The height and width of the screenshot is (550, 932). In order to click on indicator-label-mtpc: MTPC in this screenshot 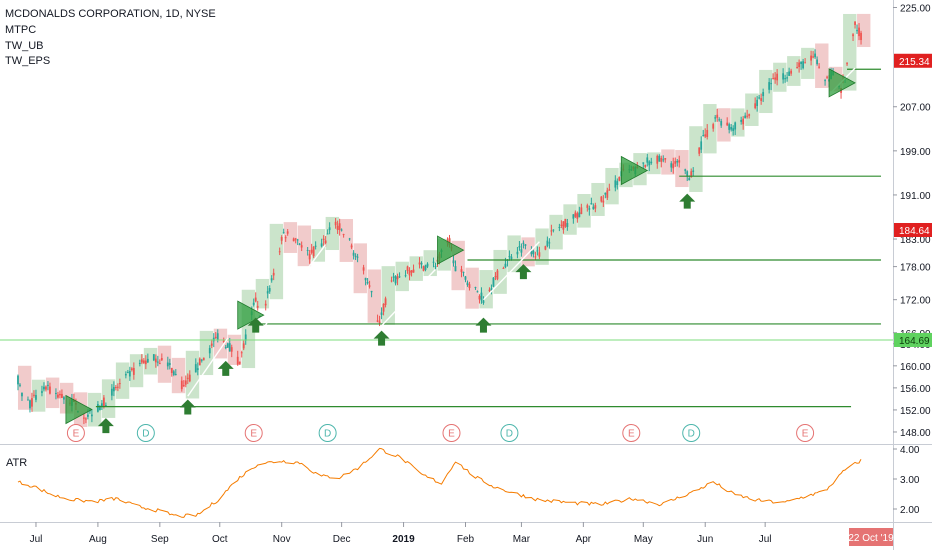, I will do `click(21, 30)`.